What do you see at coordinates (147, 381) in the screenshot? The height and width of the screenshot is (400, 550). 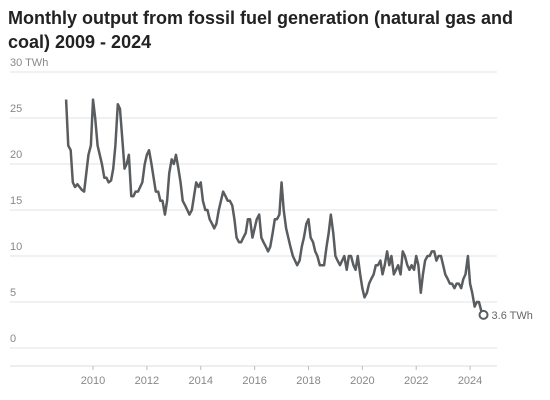 I see `x-tick-label: 2012` at bounding box center [147, 381].